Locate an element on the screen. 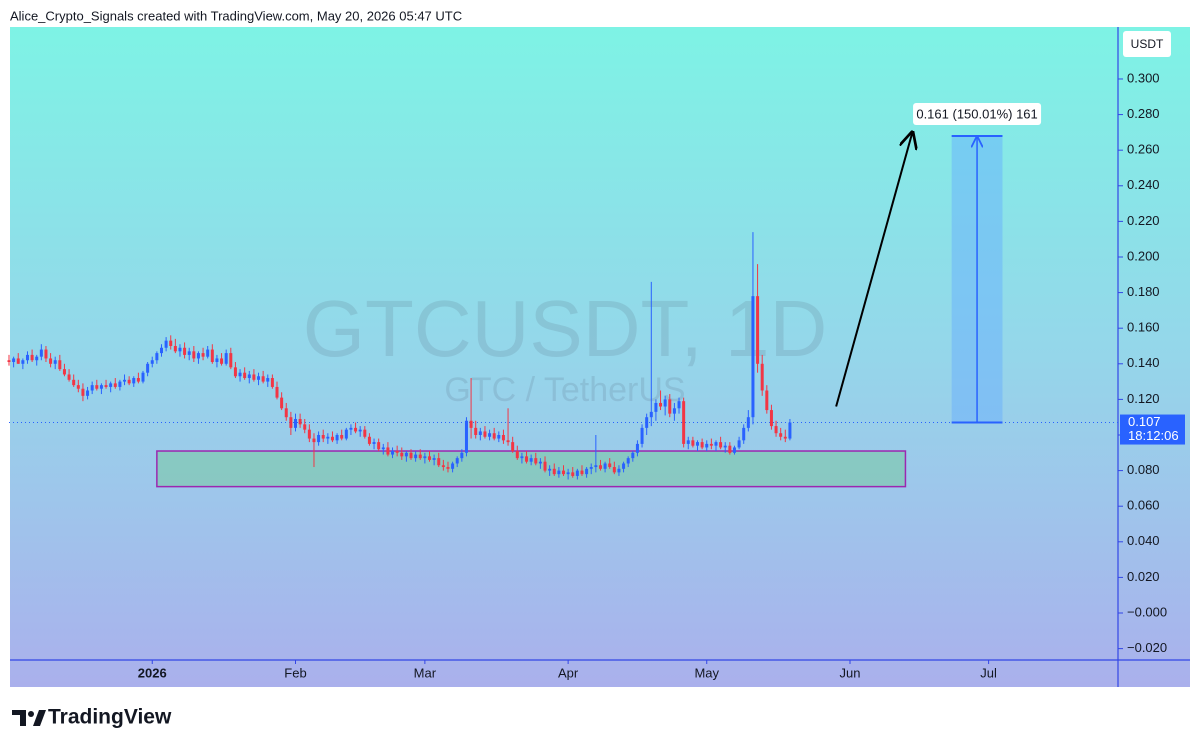 The image size is (1200, 747). x-tick-label: Jun is located at coordinates (850, 672).